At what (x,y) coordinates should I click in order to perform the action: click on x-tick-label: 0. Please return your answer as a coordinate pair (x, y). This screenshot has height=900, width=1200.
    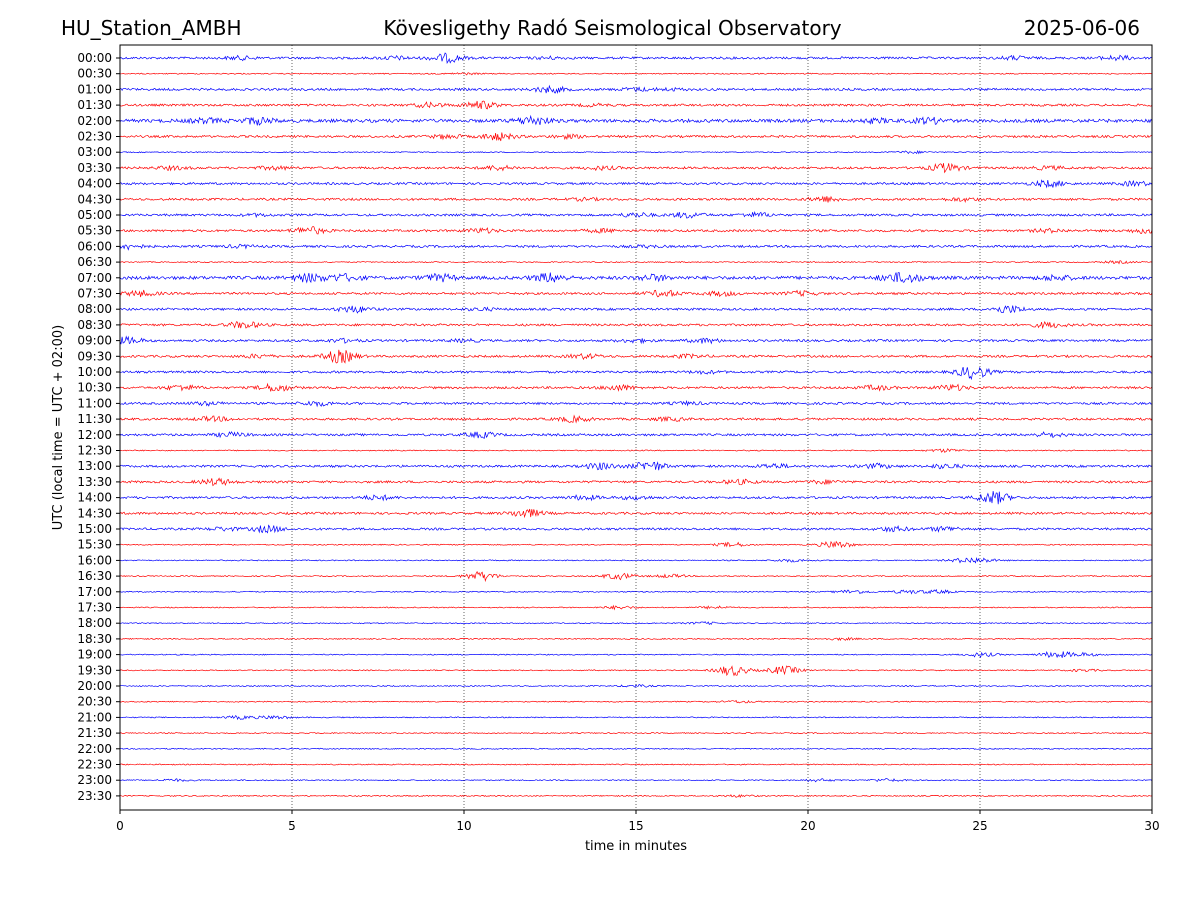
    Looking at the image, I should click on (120, 826).